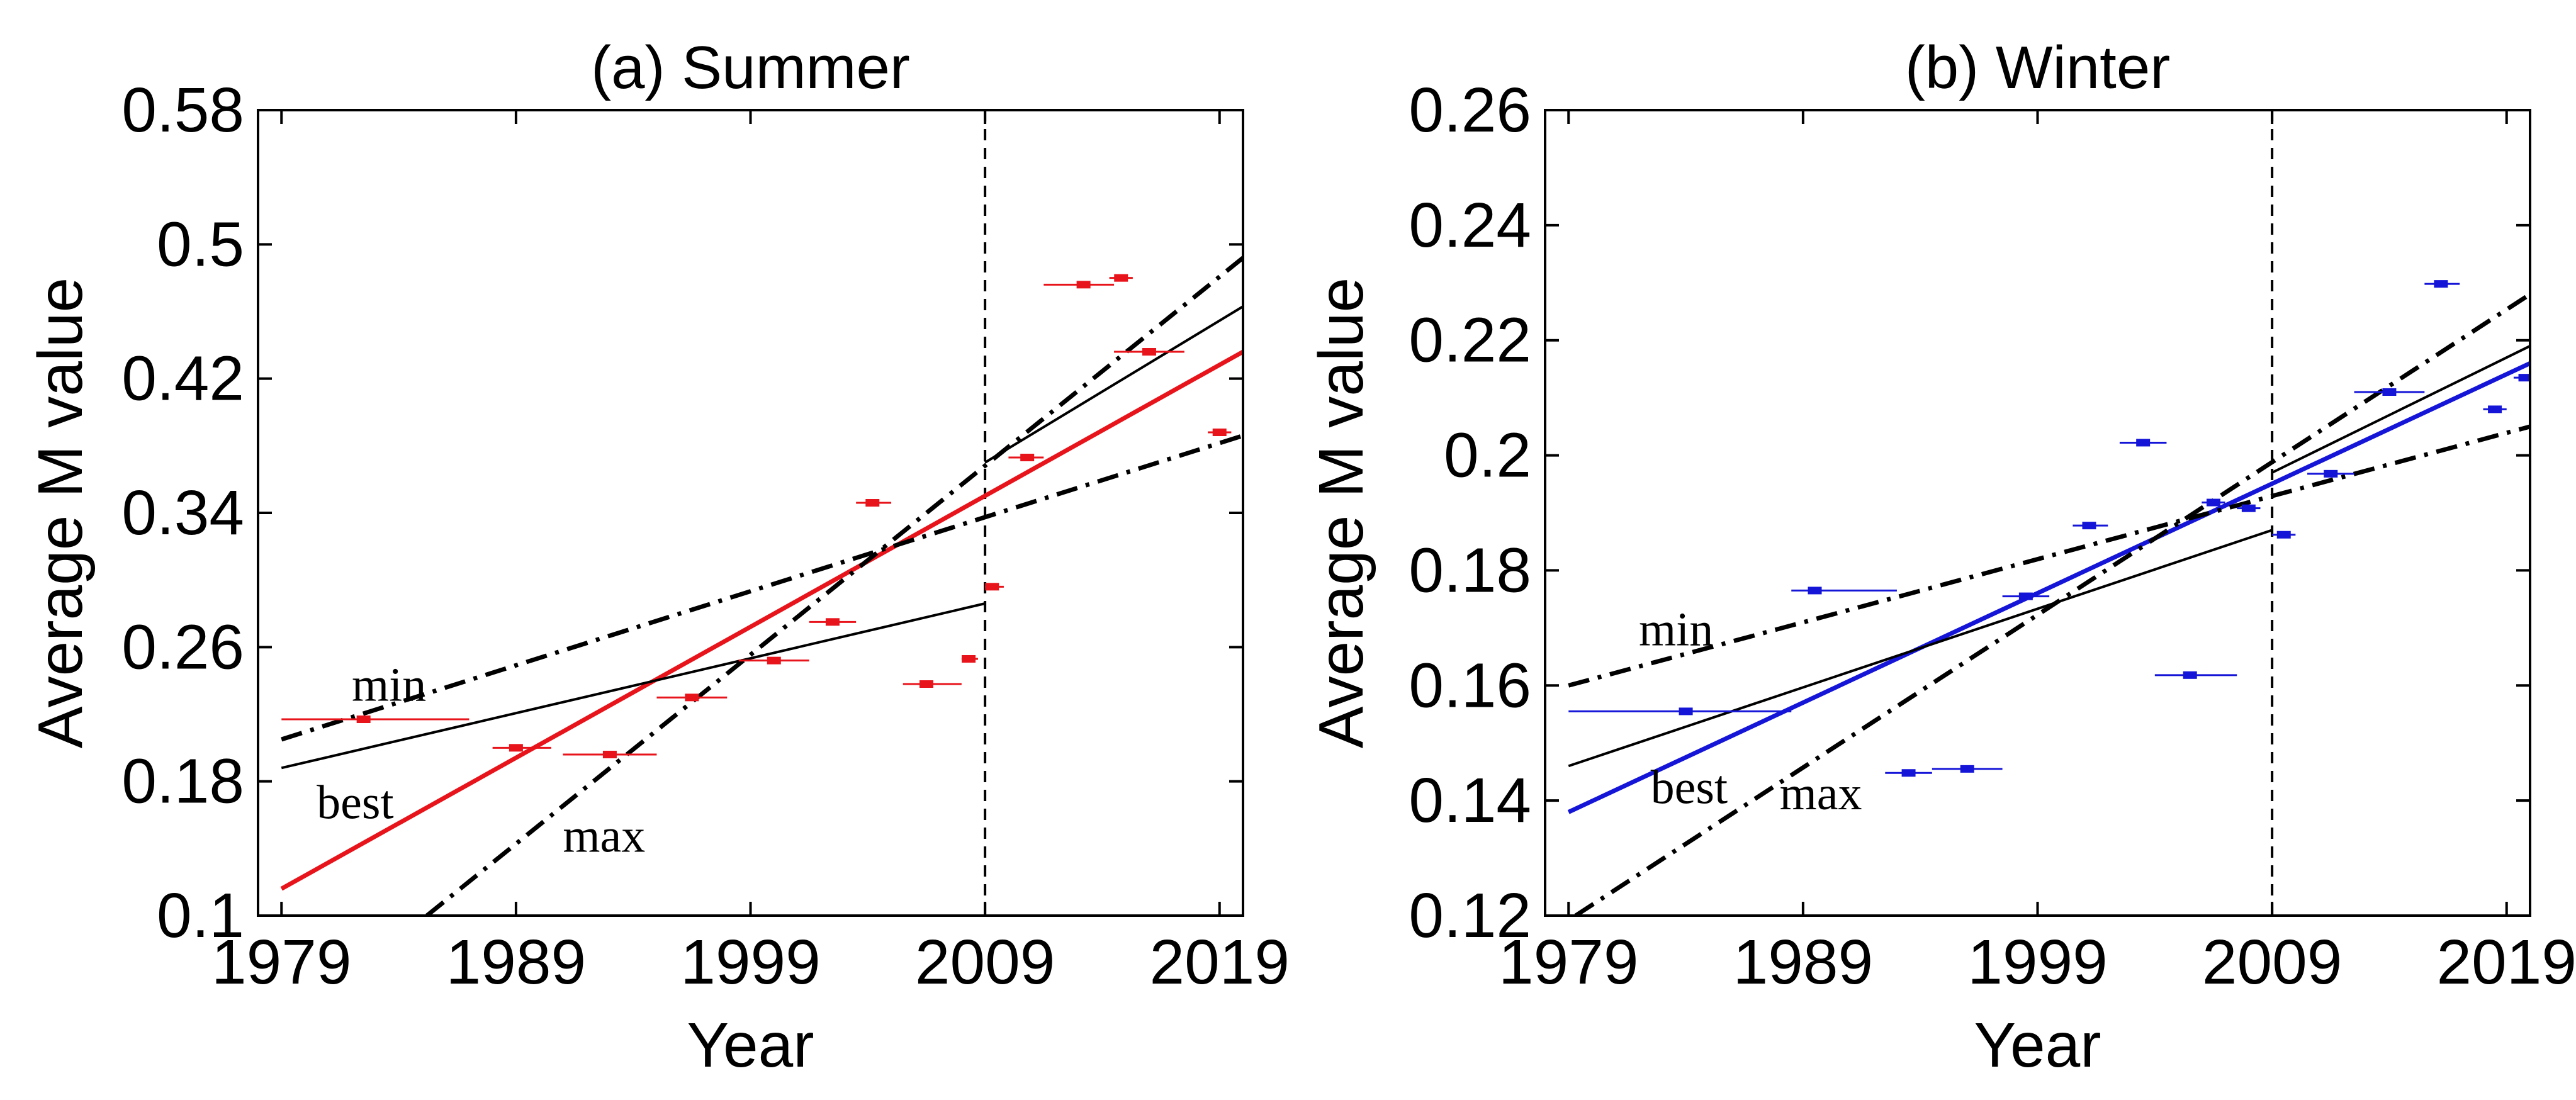 This screenshot has width=2576, height=1100. What do you see at coordinates (182, 513) in the screenshot?
I see `y-tick-label: 0.34` at bounding box center [182, 513].